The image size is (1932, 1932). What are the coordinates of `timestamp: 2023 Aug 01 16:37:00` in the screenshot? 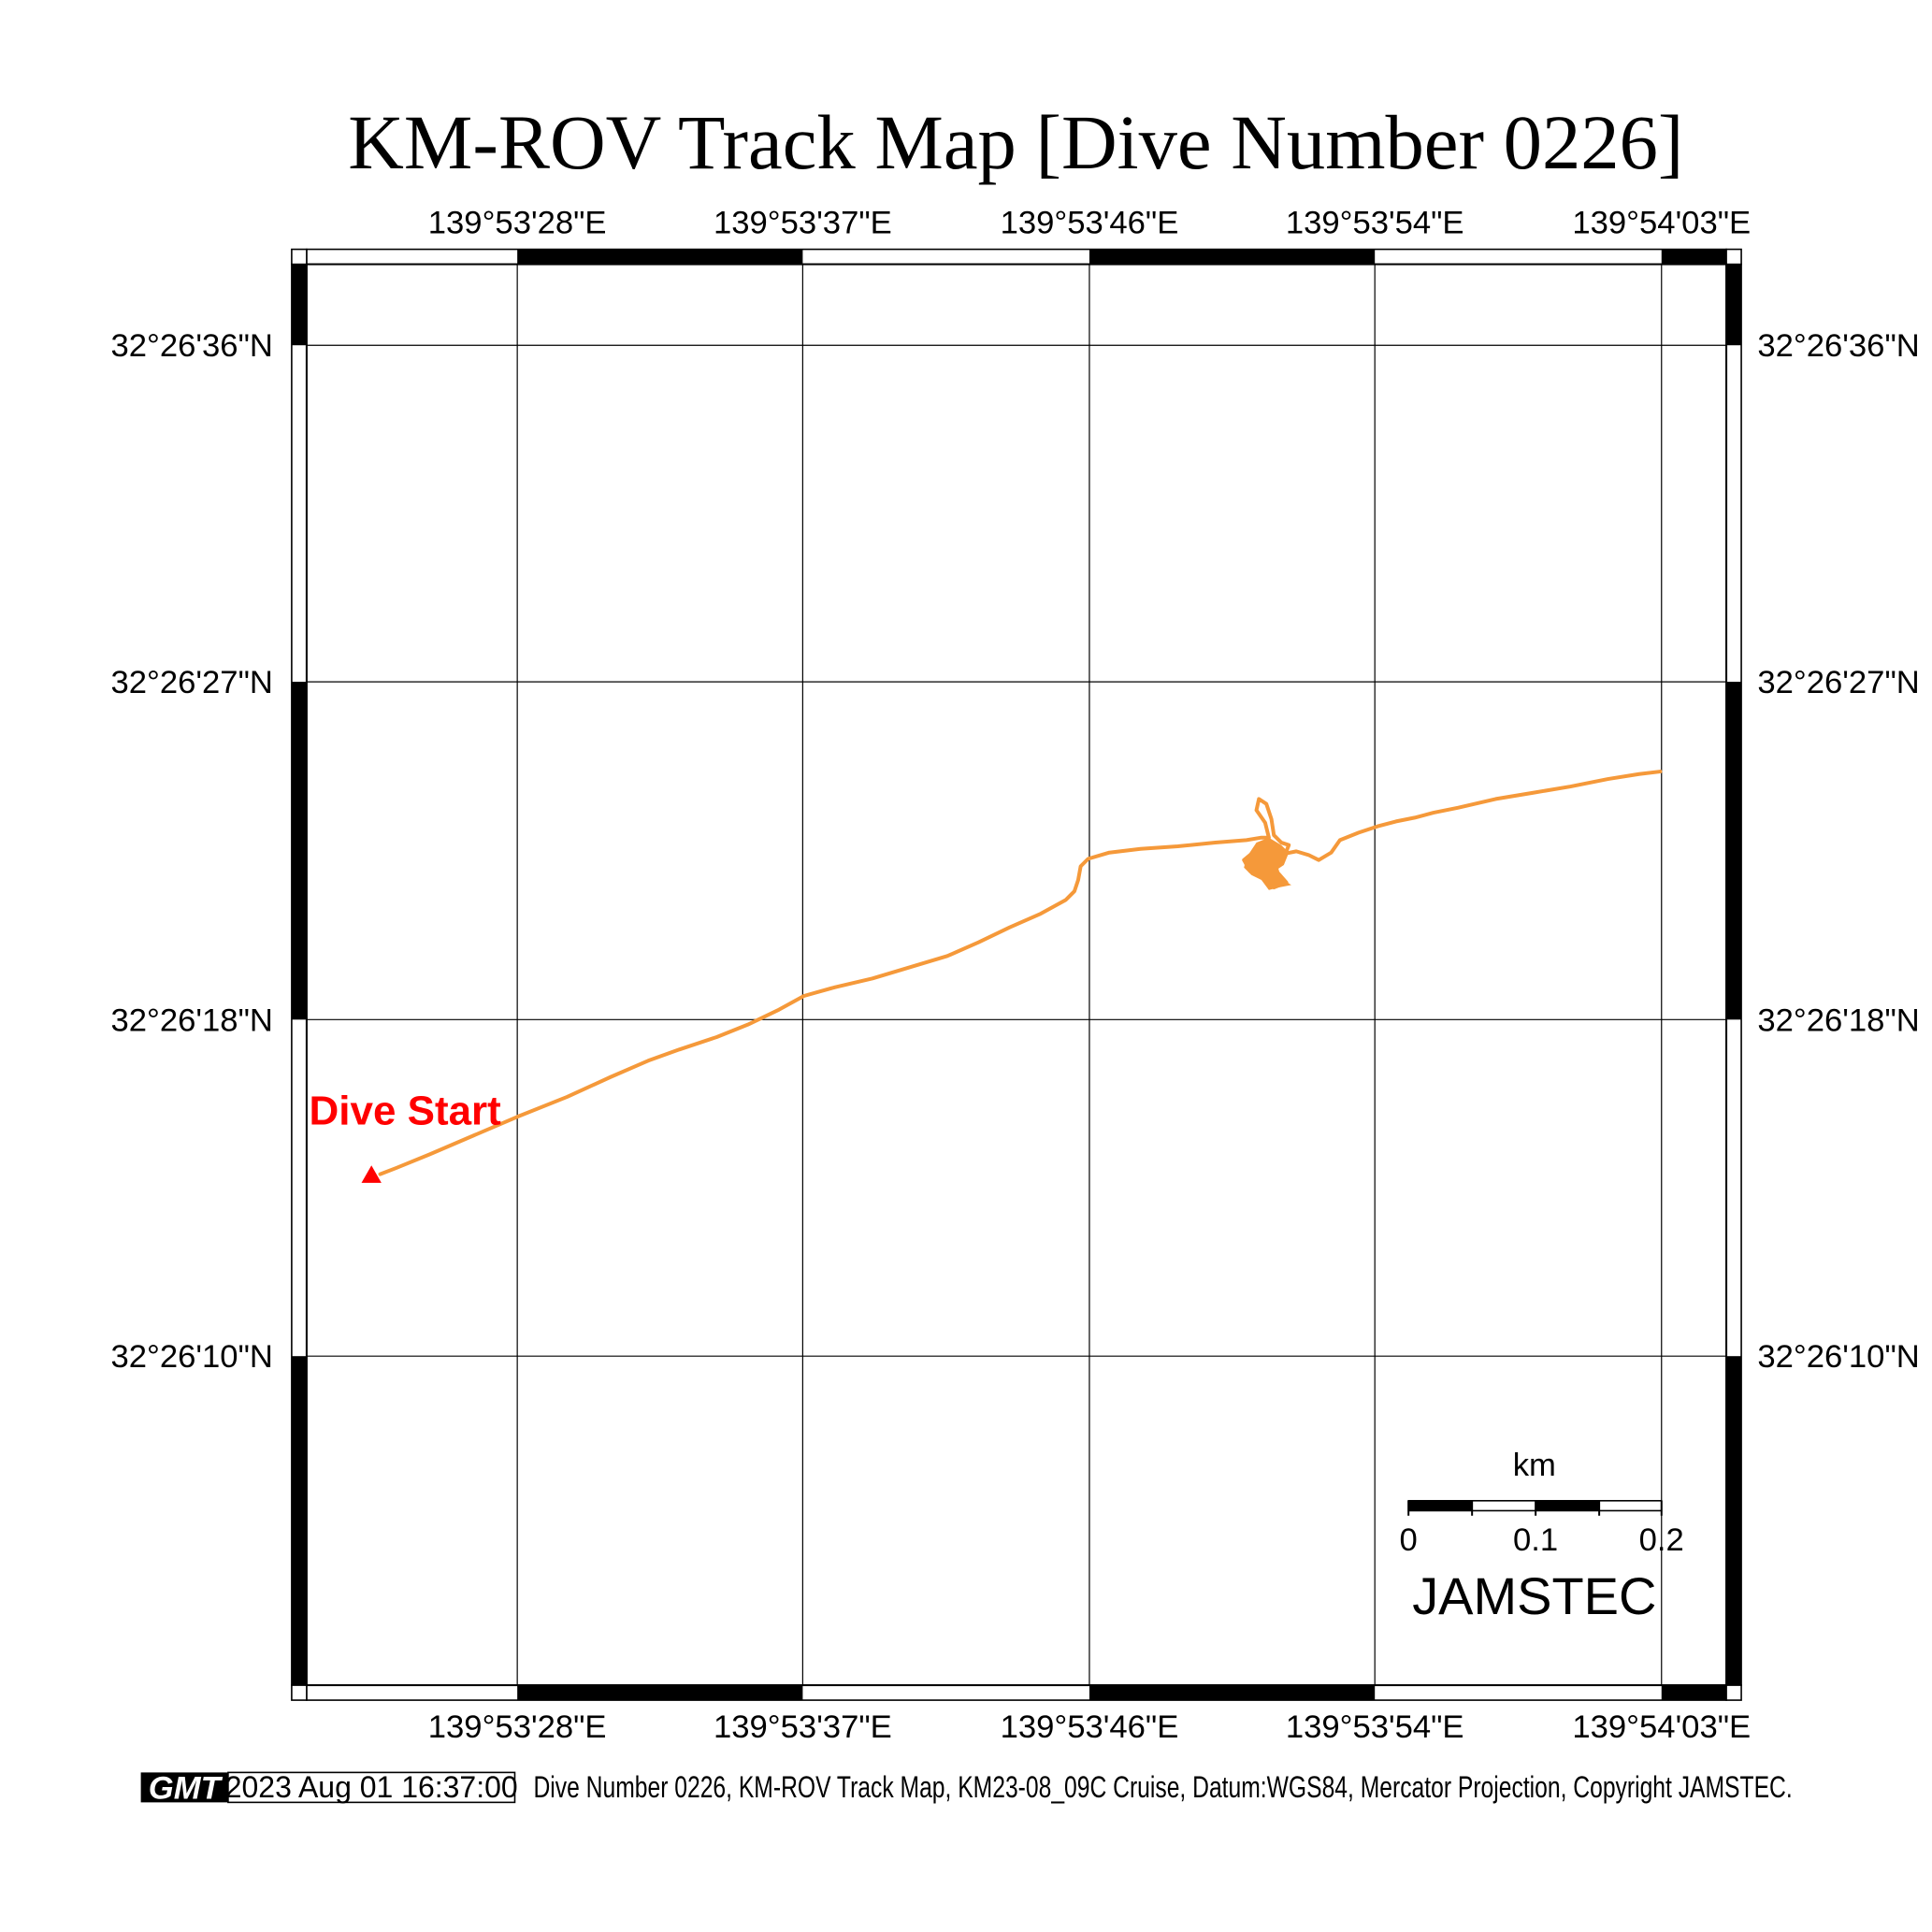 It's located at (371, 1787).